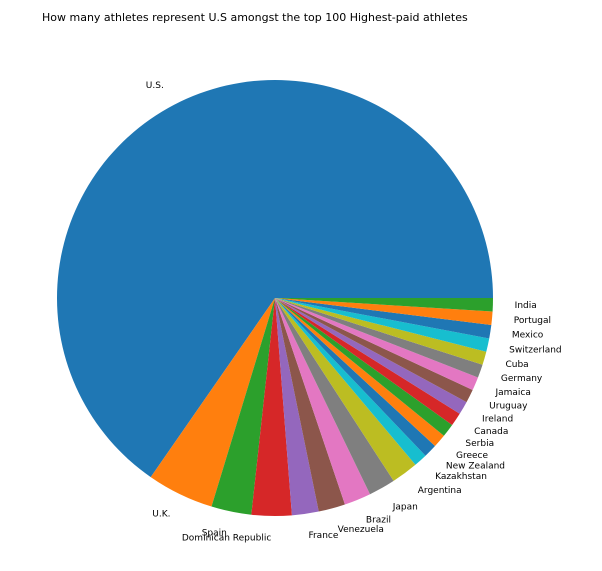 The image size is (602, 571). I want to click on pie-slice-japan, so click(334, 396).